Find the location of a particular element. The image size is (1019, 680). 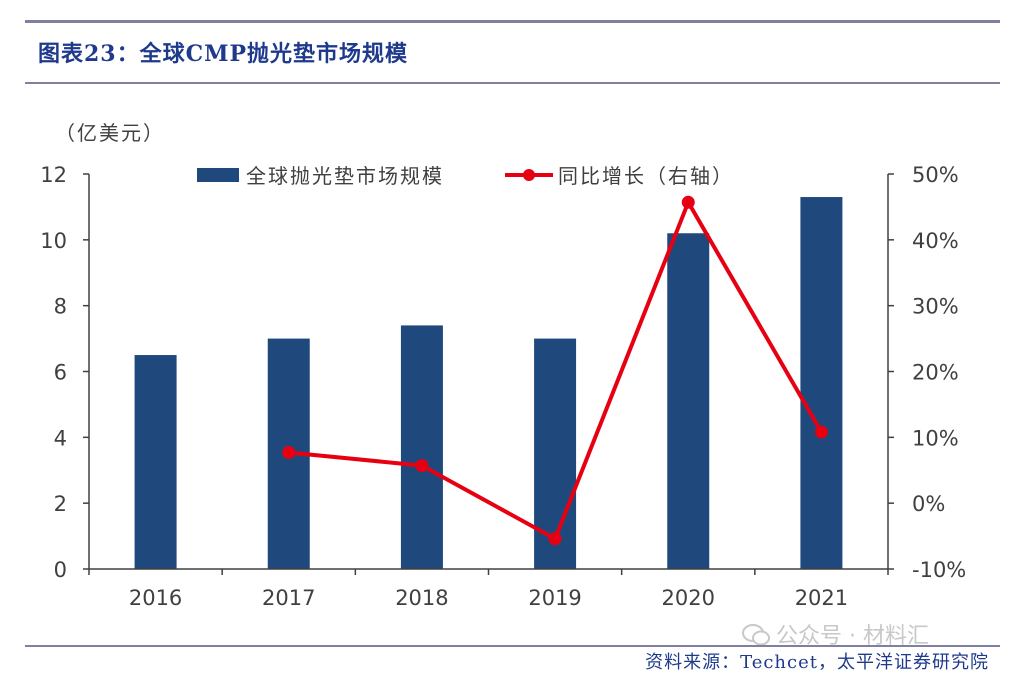

y-tick-label-right: 0% is located at coordinates (928, 504).